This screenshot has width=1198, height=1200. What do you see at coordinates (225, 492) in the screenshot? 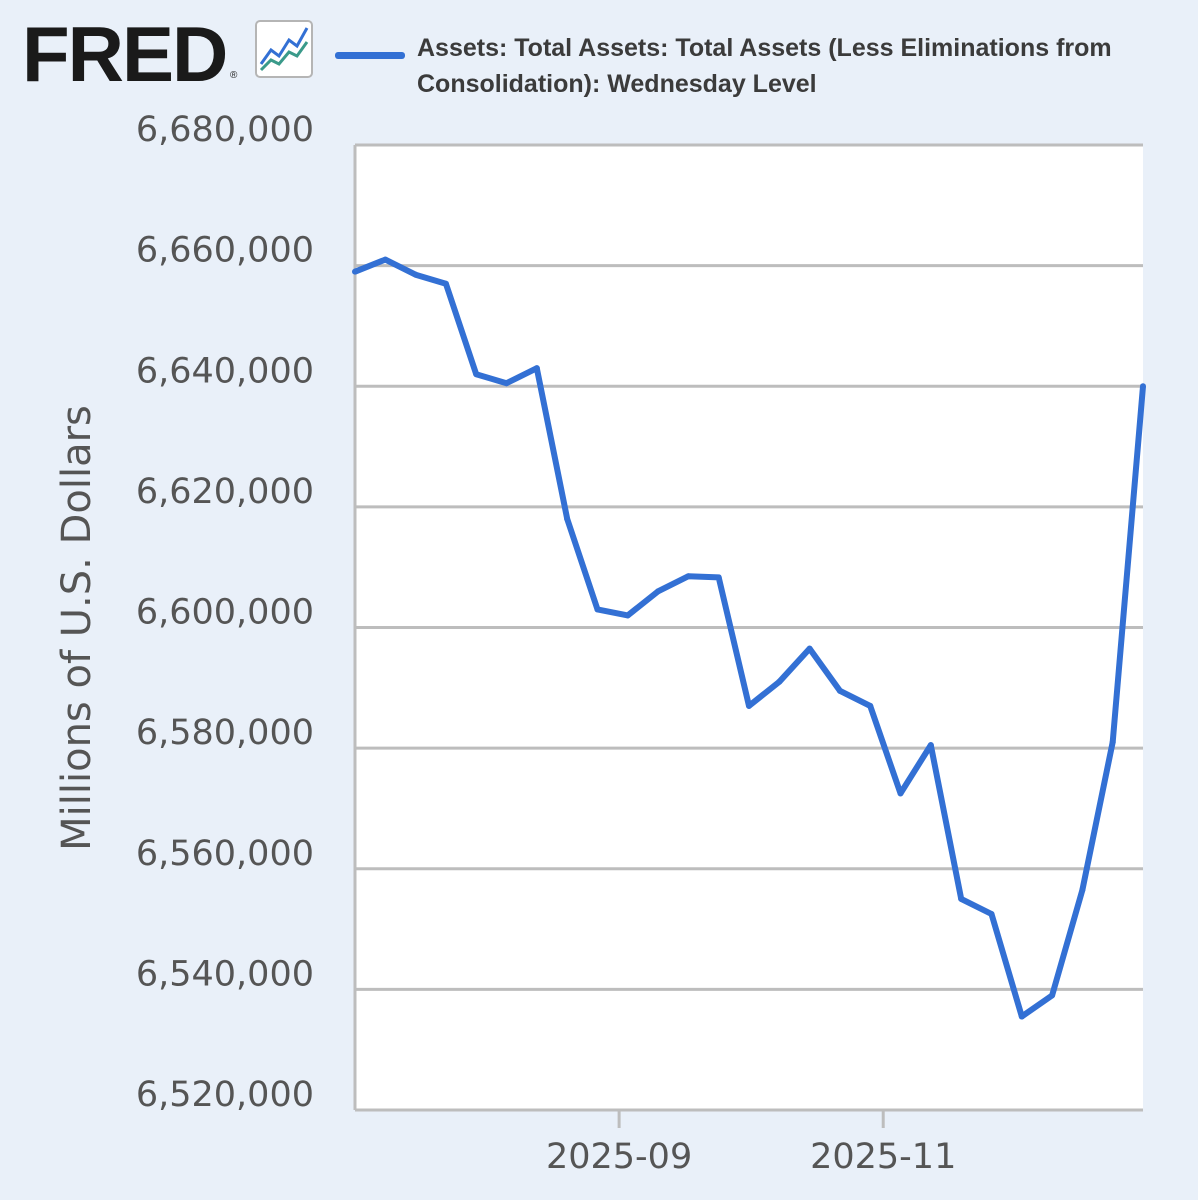
I see `y-tick-label: 6,620,000` at bounding box center [225, 492].